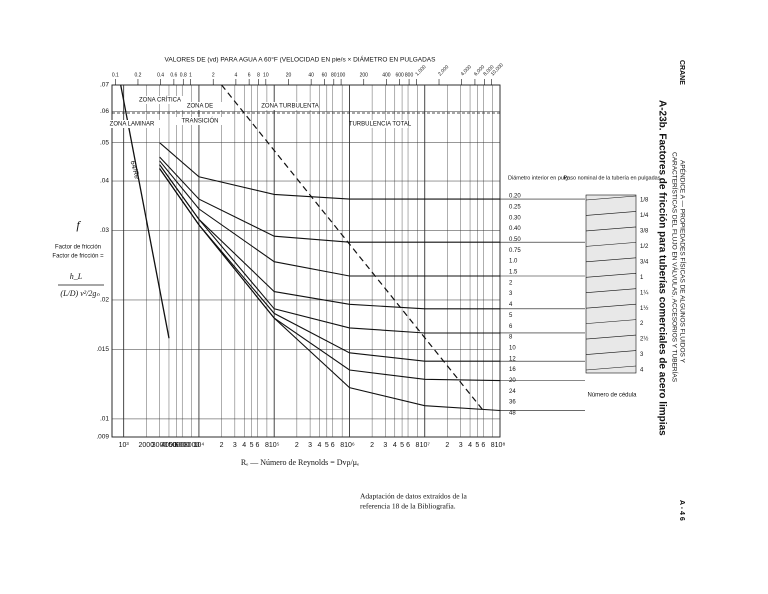 This screenshot has width=768, height=594. I want to click on formula-num: h_L, so click(76, 276).